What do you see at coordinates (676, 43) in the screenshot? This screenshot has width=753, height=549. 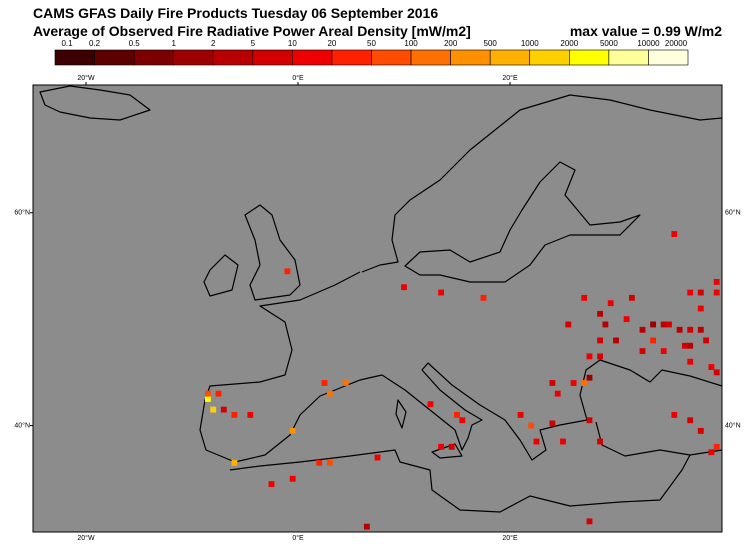 I see `colorbar-label: 20000` at bounding box center [676, 43].